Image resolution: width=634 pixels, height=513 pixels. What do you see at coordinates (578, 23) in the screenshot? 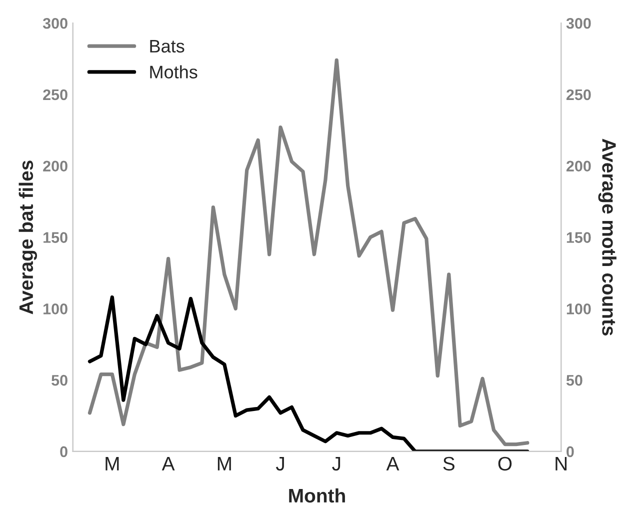
I see `y2-tick-label: 300` at bounding box center [578, 23].